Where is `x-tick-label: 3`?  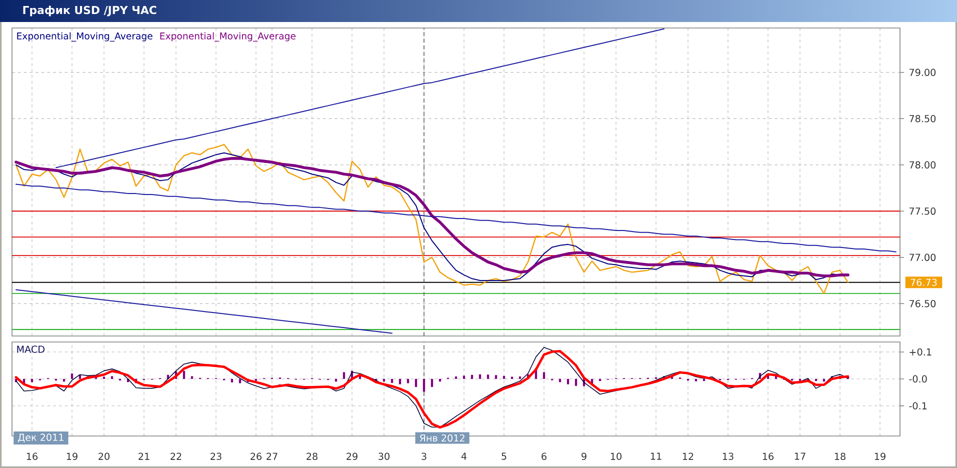 x-tick-label: 3 is located at coordinates (424, 456).